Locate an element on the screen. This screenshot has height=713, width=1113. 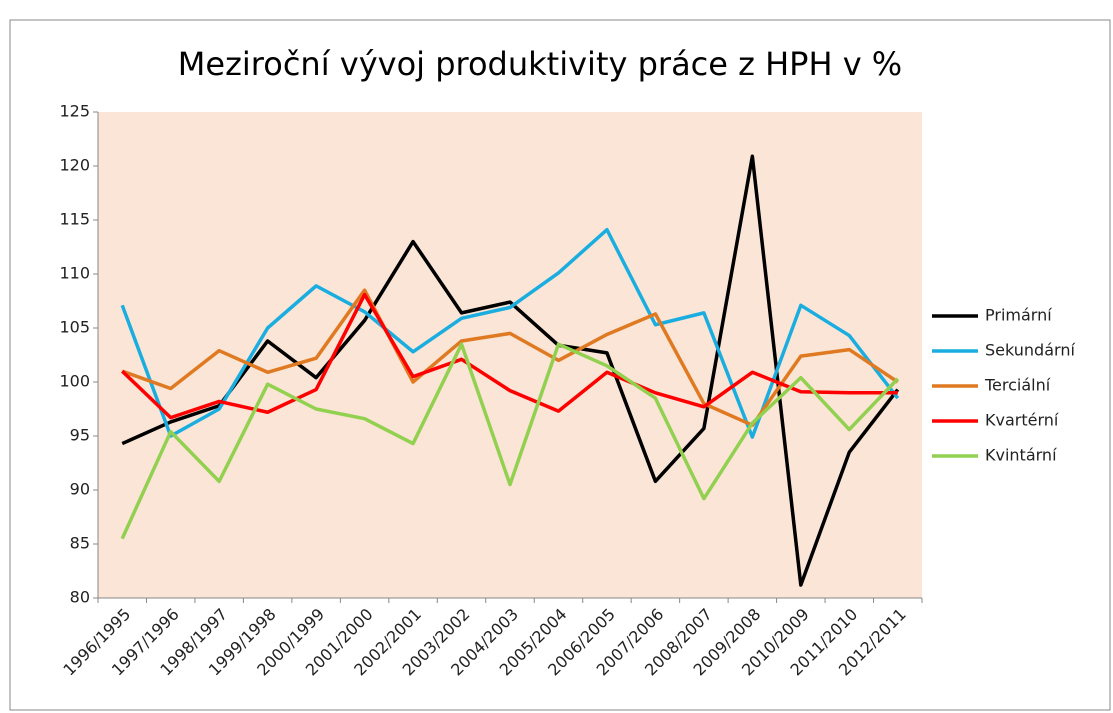
y-tick-label: 115 is located at coordinates (74, 219).